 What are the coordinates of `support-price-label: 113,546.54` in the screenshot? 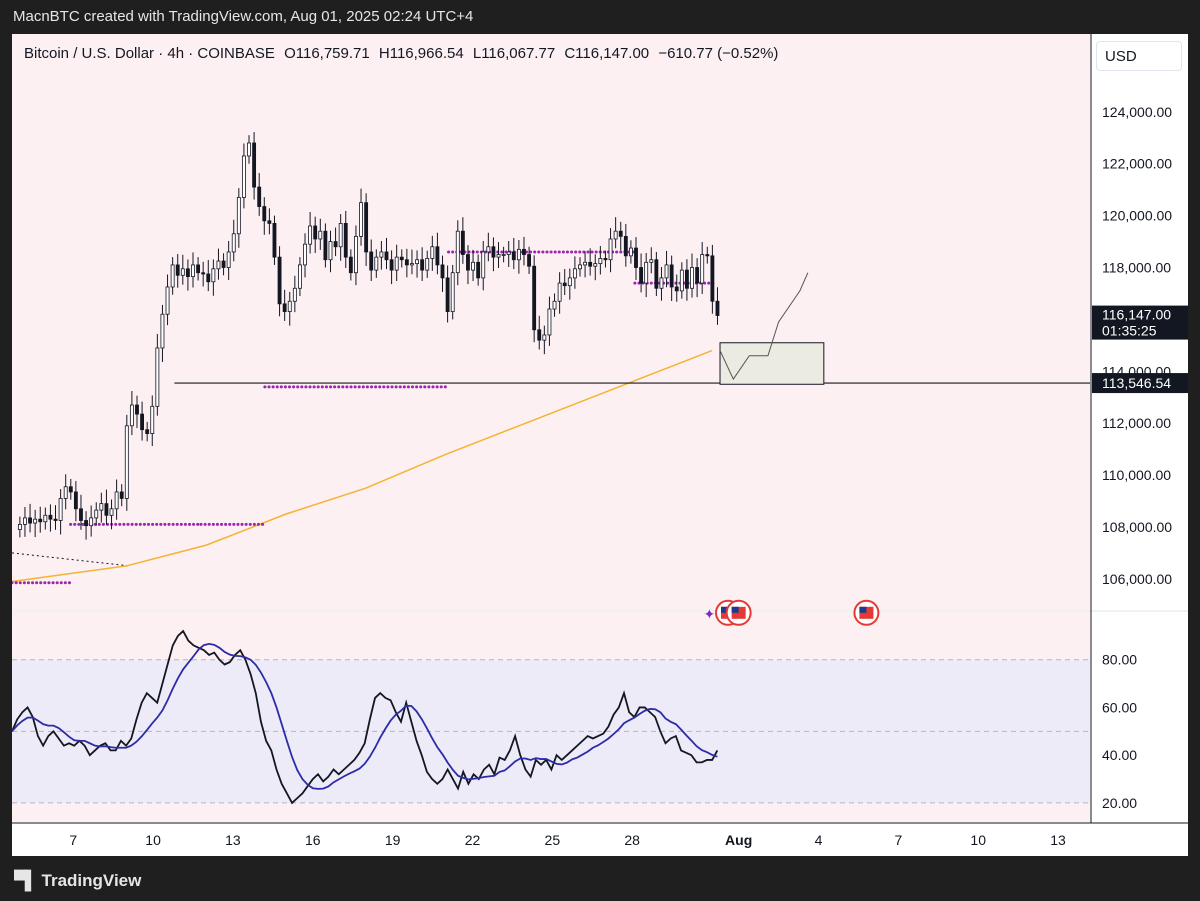 It's located at (1136, 383).